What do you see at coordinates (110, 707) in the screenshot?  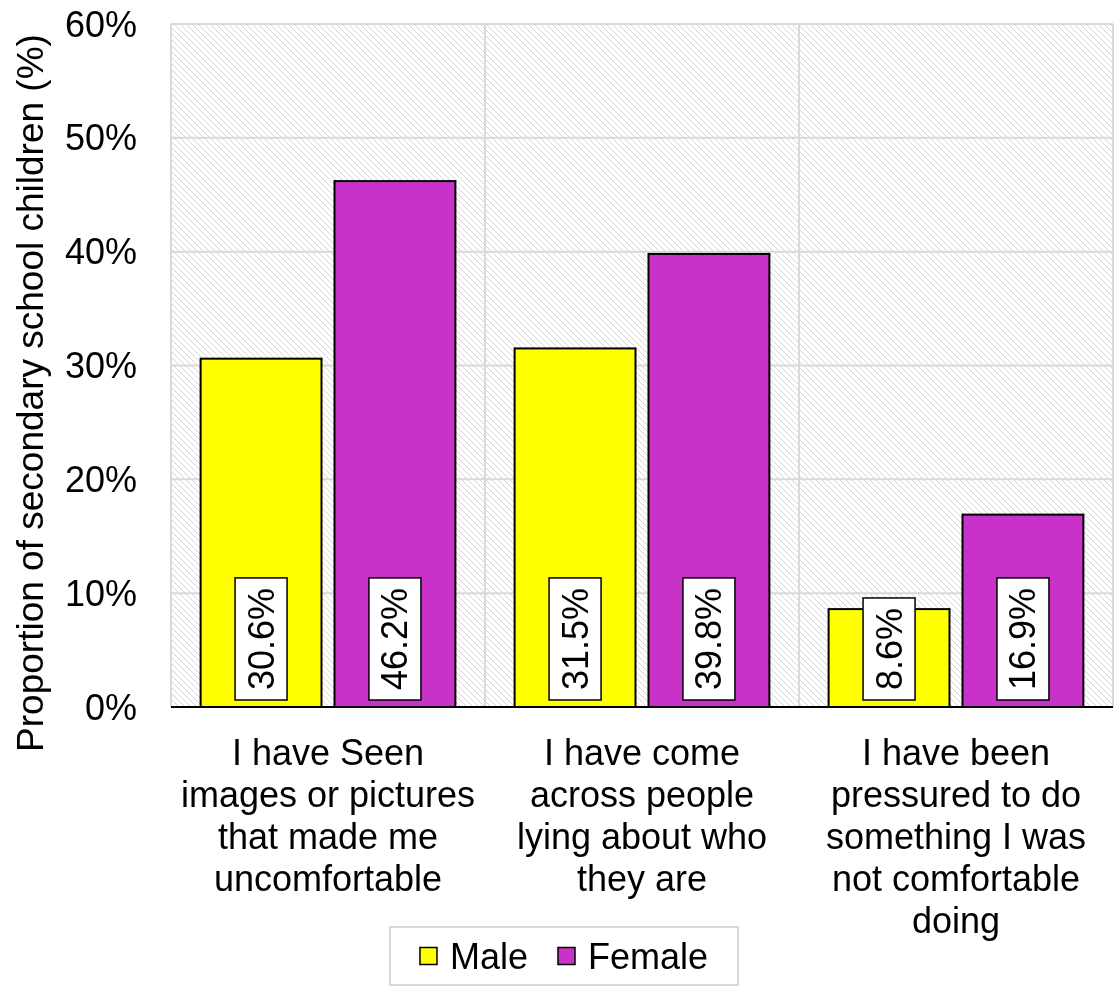 I see `y-tick-label: 0%` at bounding box center [110, 707].